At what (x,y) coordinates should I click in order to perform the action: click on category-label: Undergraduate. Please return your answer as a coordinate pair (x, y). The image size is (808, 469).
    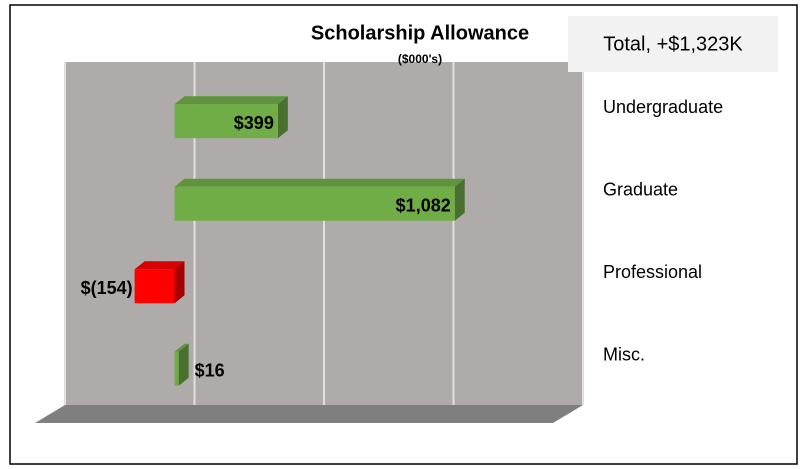
    Looking at the image, I should click on (663, 107).